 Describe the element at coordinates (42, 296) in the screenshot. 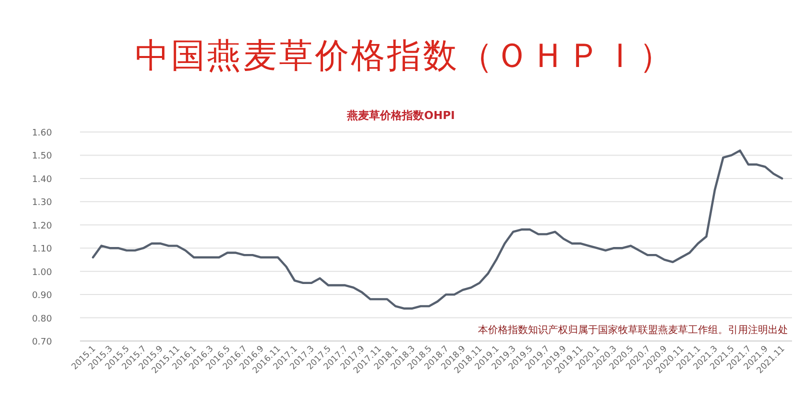

I see `y-tick-label: 0.90` at that location.